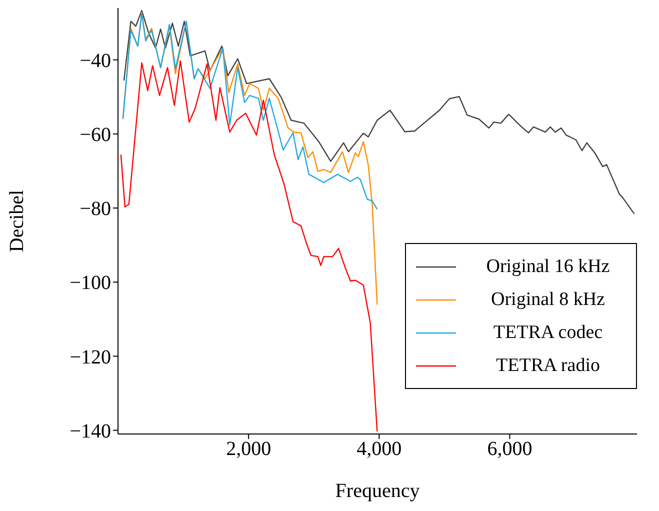 Image resolution: width=659 pixels, height=511 pixels. I want to click on x-tick-label: 4,000, so click(379, 449).